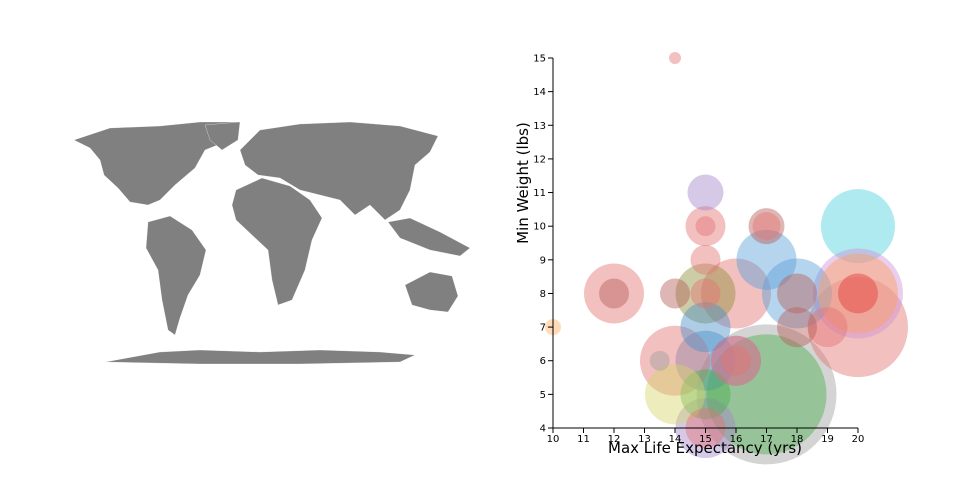 The height and width of the screenshot is (500, 960). I want to click on x-tick-label: 13, so click(644, 439).